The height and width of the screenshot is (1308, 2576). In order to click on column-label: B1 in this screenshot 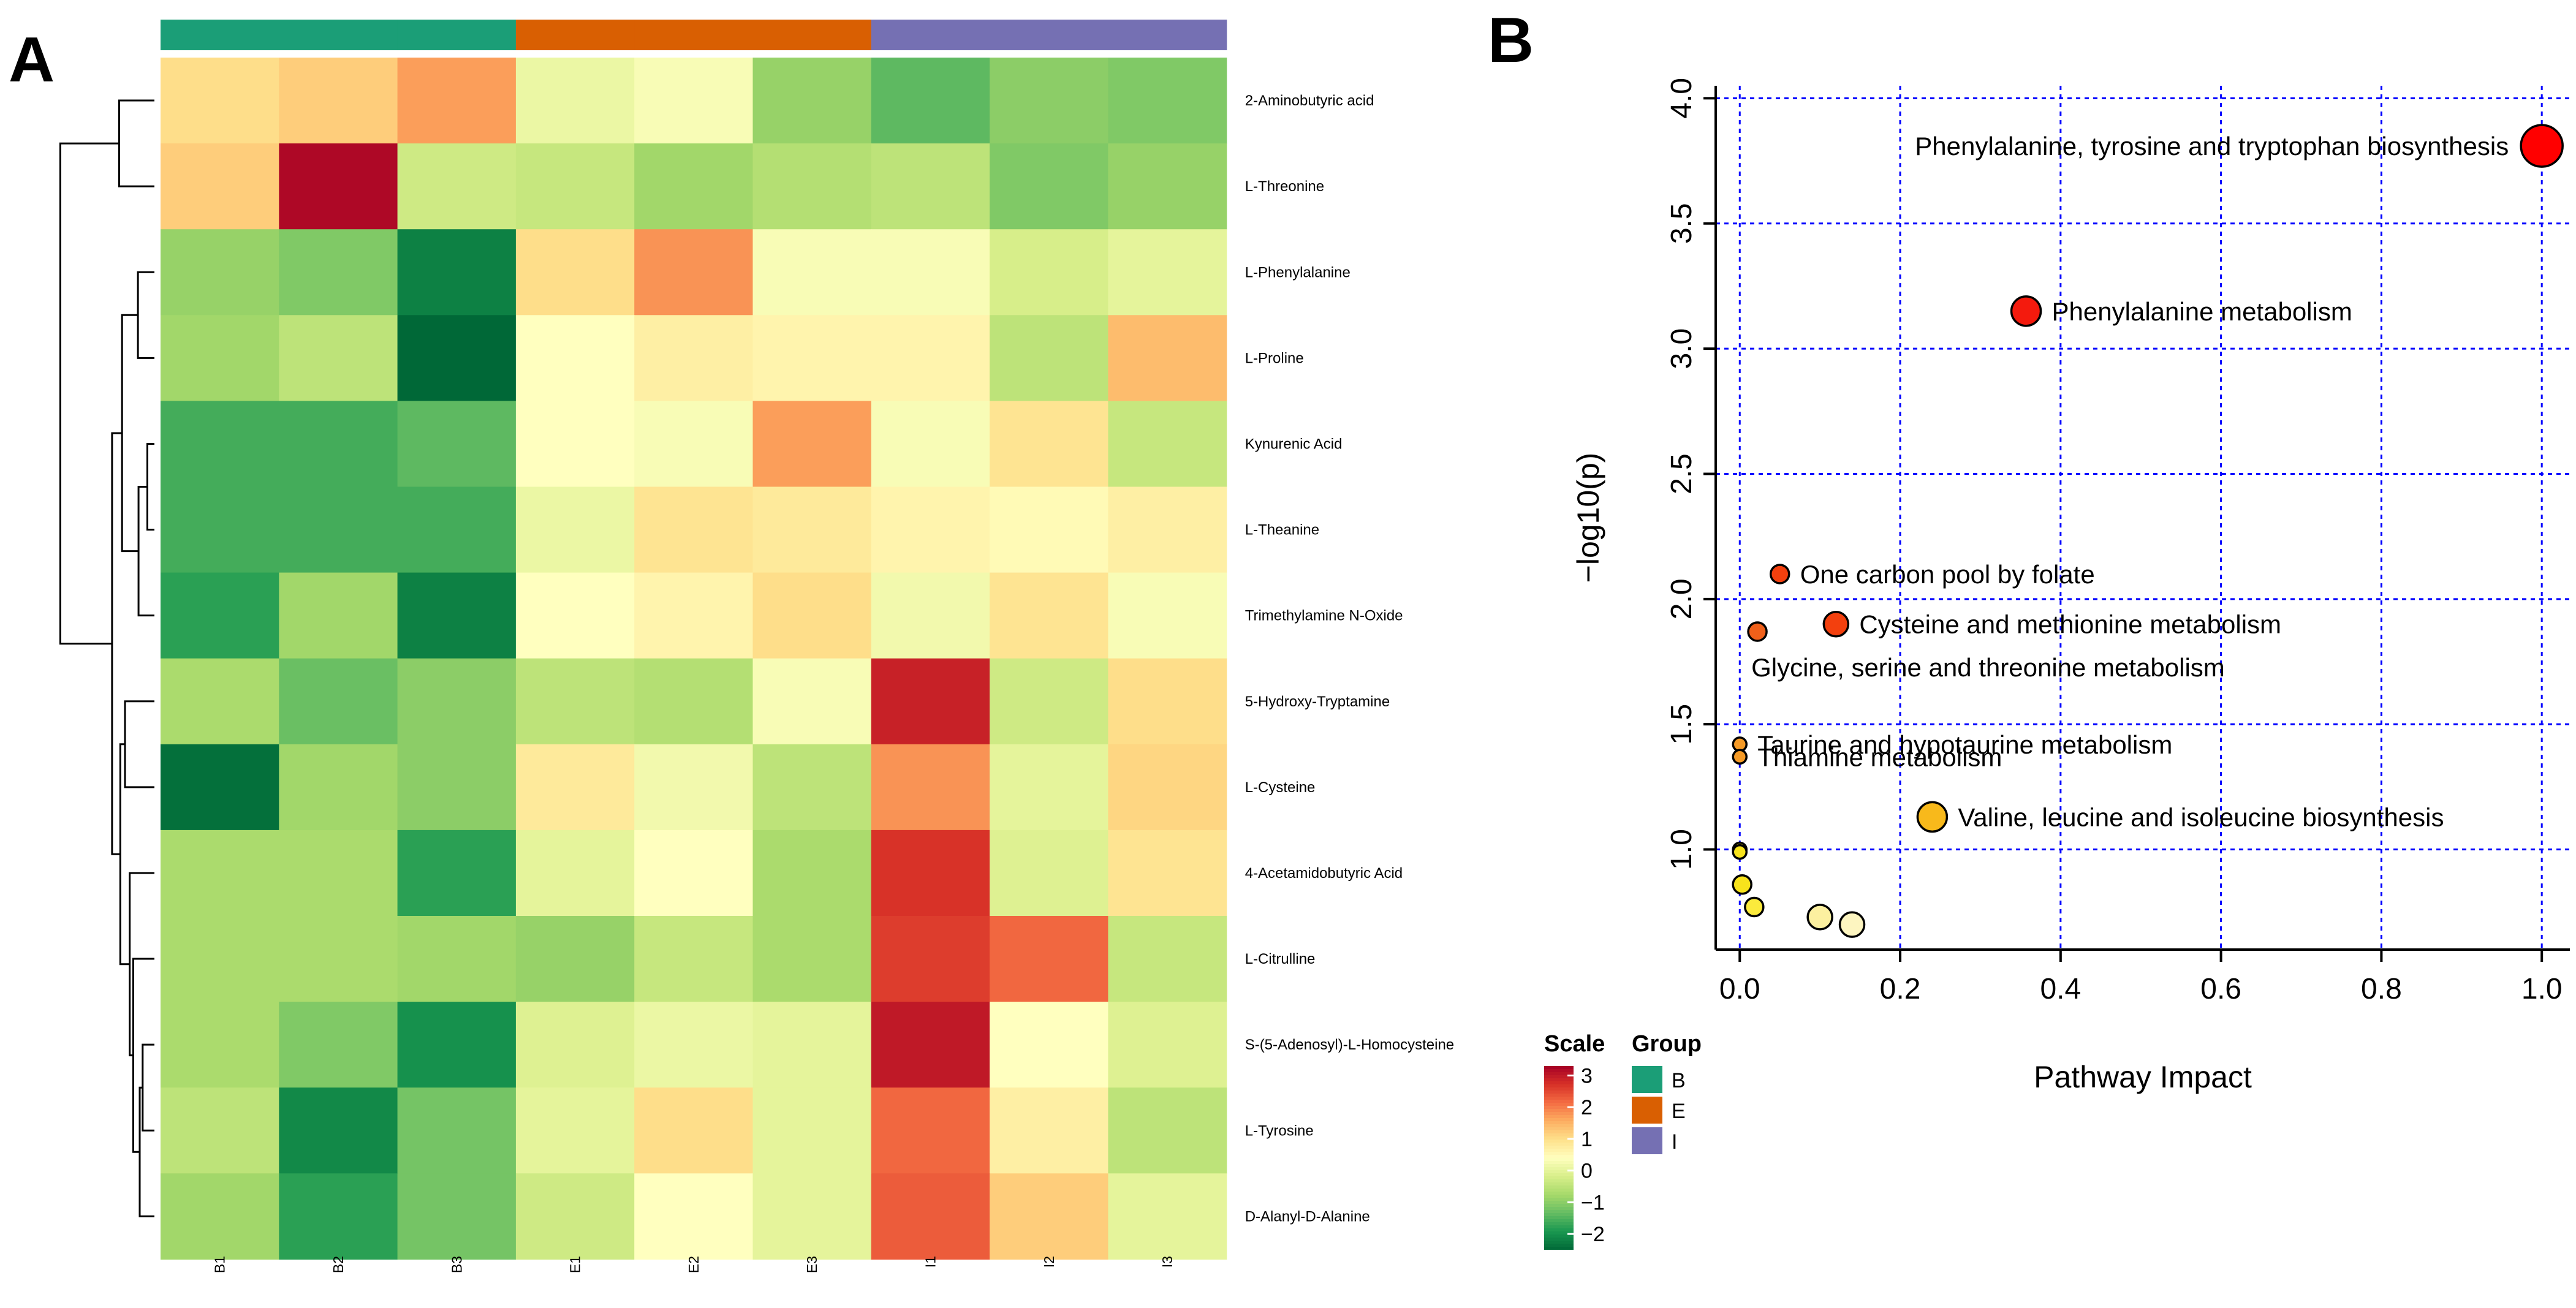, I will do `click(220, 1264)`.